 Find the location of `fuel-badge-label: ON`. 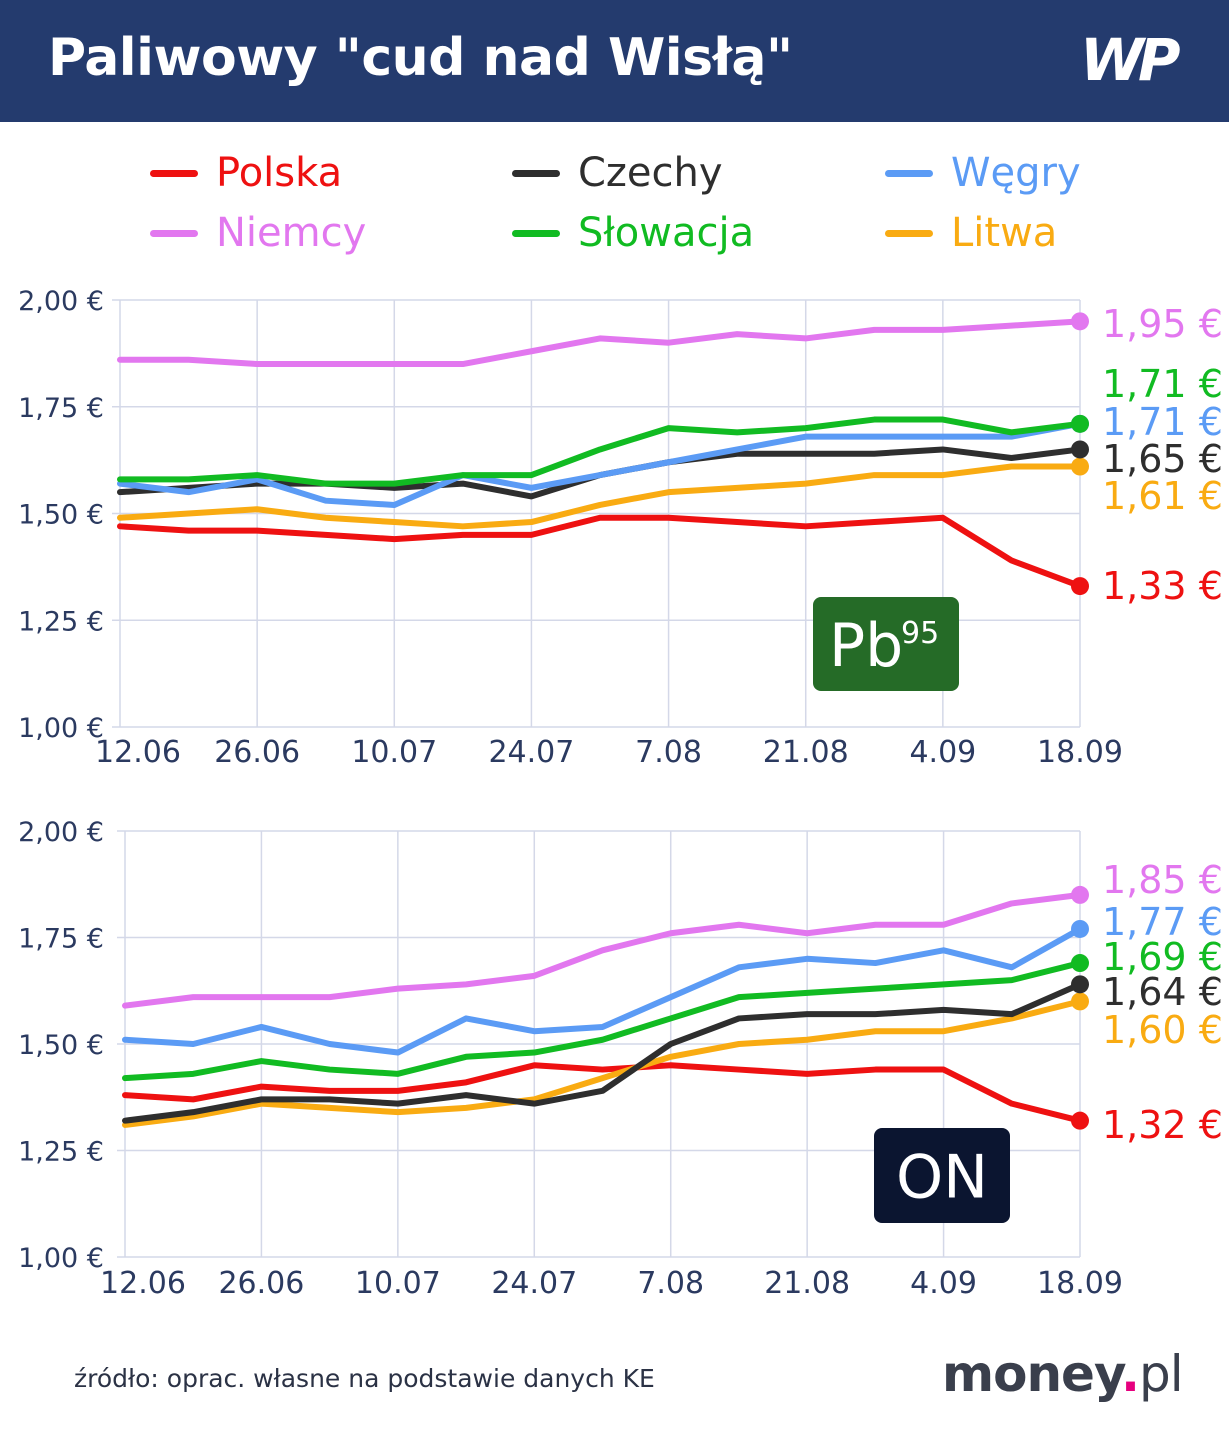

fuel-badge-label: ON is located at coordinates (942, 1178).